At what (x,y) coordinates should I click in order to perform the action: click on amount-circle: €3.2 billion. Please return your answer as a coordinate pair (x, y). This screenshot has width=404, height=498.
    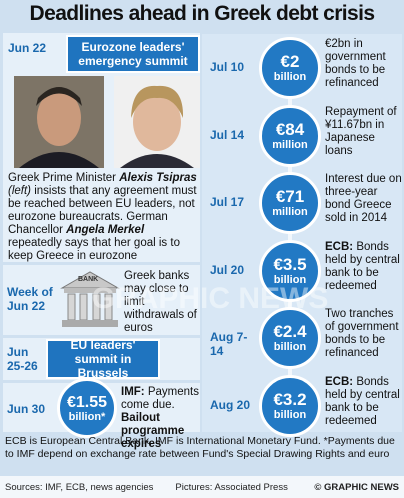
    Looking at the image, I should click on (290, 405).